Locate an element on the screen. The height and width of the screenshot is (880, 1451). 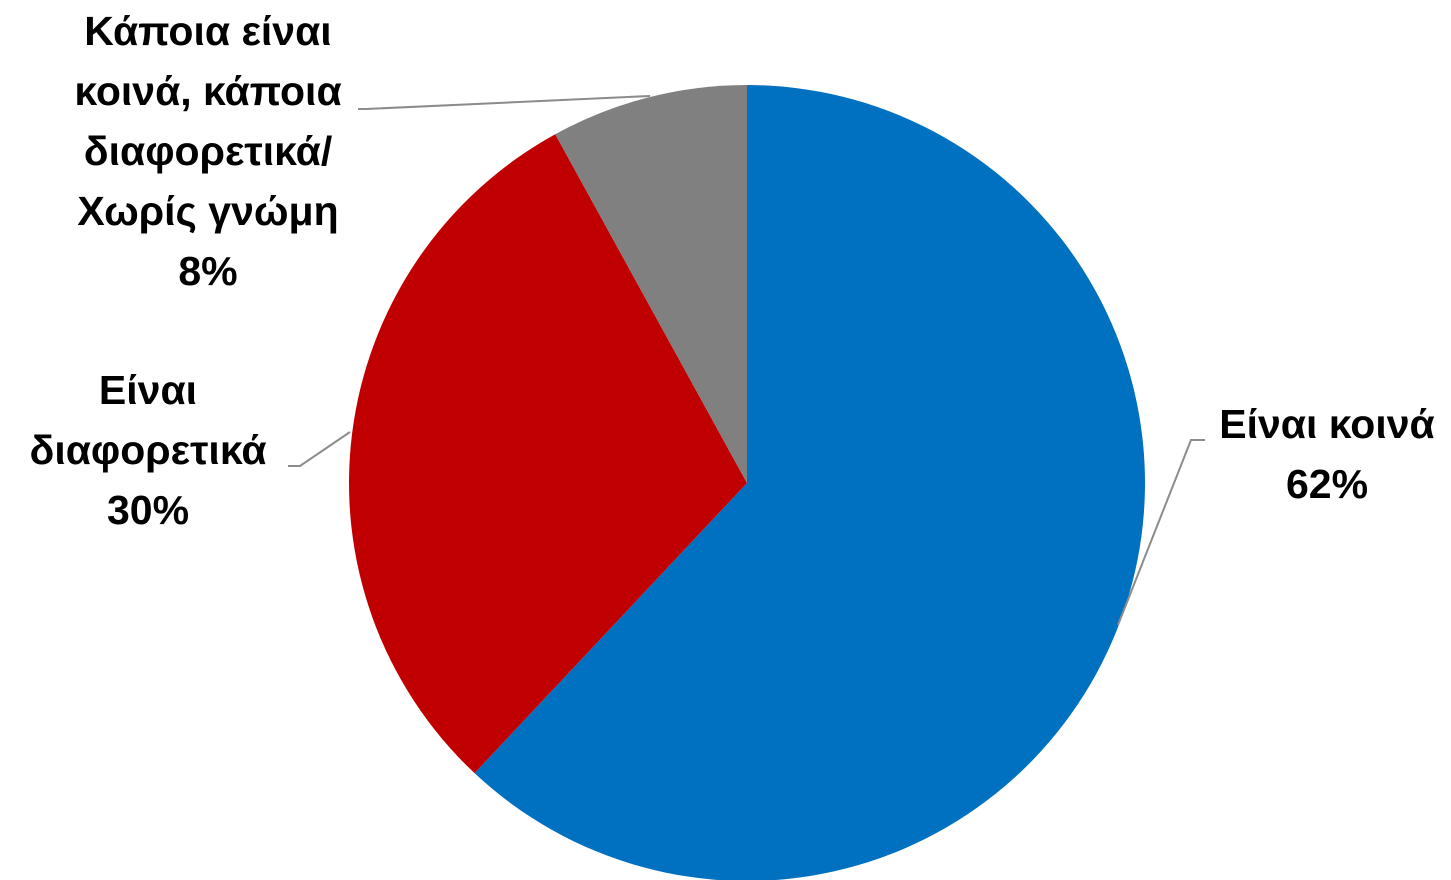
data-label-1-line-1: Είναι κοινά is located at coordinates (1326, 424).